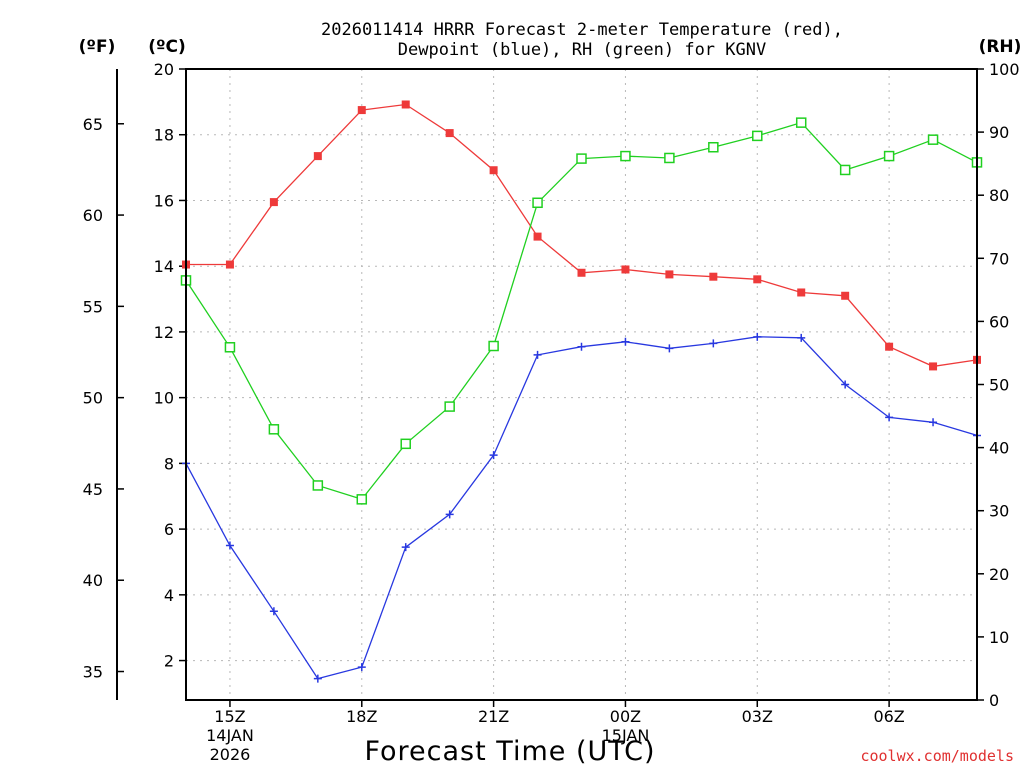 The height and width of the screenshot is (768, 1024). I want to click on celsius-tick-label: 20, so click(164, 69).